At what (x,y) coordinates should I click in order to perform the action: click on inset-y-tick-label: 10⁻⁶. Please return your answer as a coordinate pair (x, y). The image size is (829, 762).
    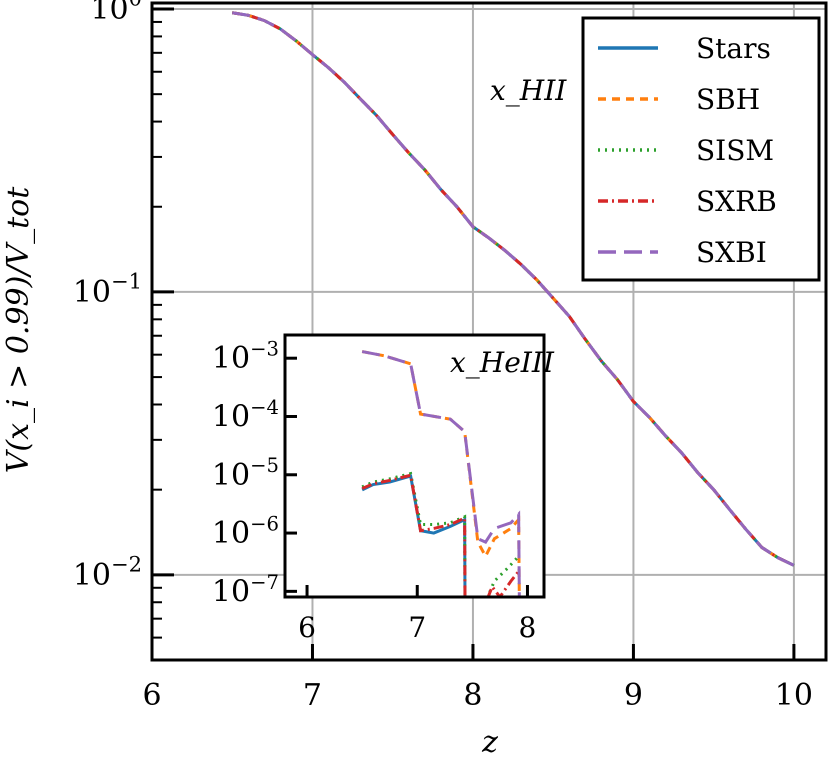
    Looking at the image, I should click on (245, 531).